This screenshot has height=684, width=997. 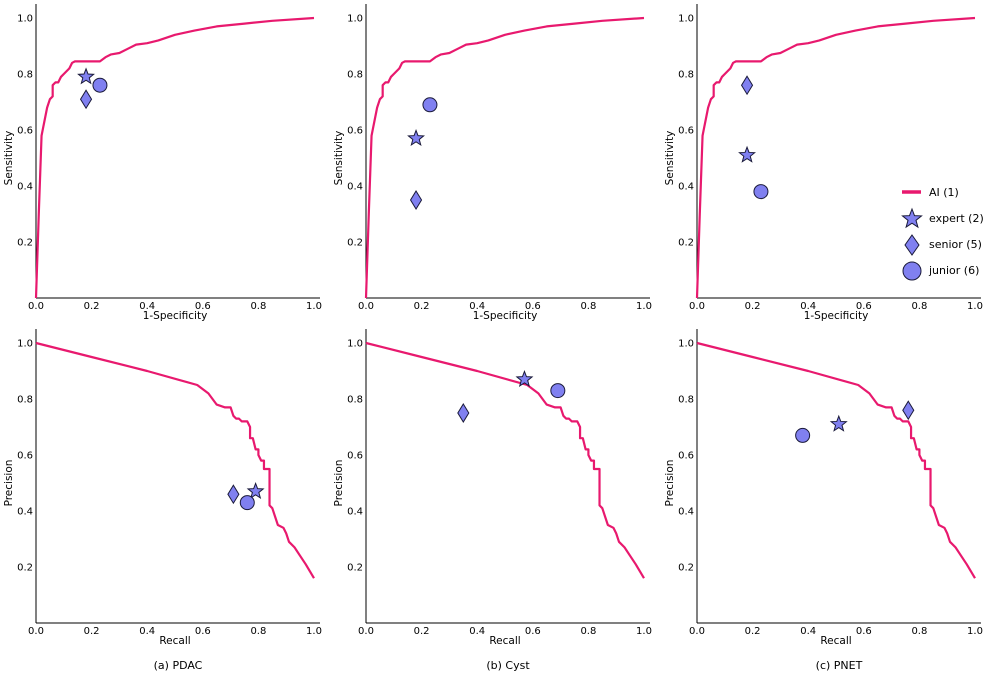 What do you see at coordinates (839, 665) in the screenshot?
I see `panel-caption: (c) PNET` at bounding box center [839, 665].